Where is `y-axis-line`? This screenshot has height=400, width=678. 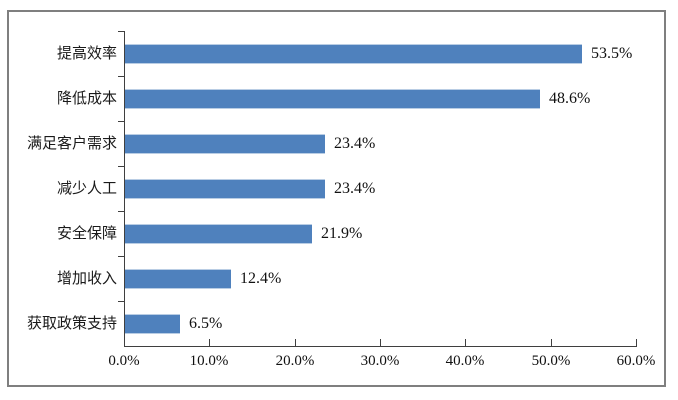 y-axis-line is located at coordinates (124, 188).